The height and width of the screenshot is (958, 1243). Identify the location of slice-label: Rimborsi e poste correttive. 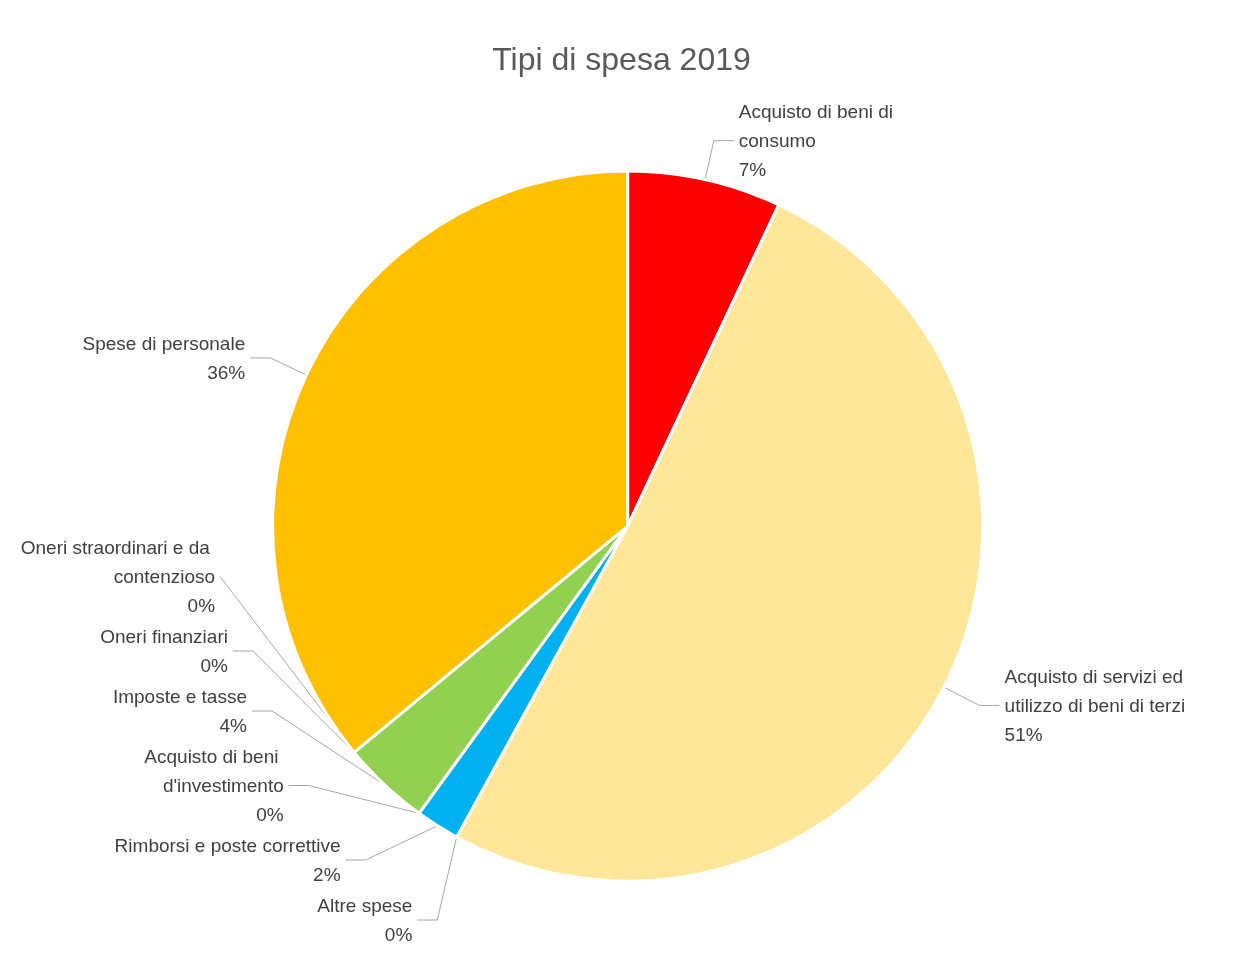
(227, 845).